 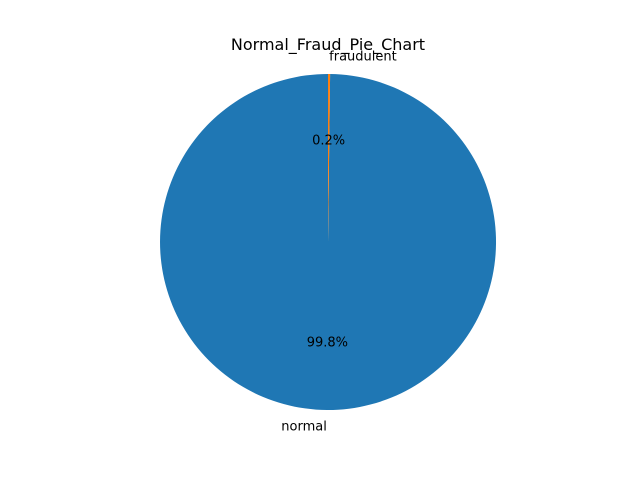 What do you see at coordinates (328, 141) in the screenshot?
I see `slice-percent-fraudulent: 0.2%` at bounding box center [328, 141].